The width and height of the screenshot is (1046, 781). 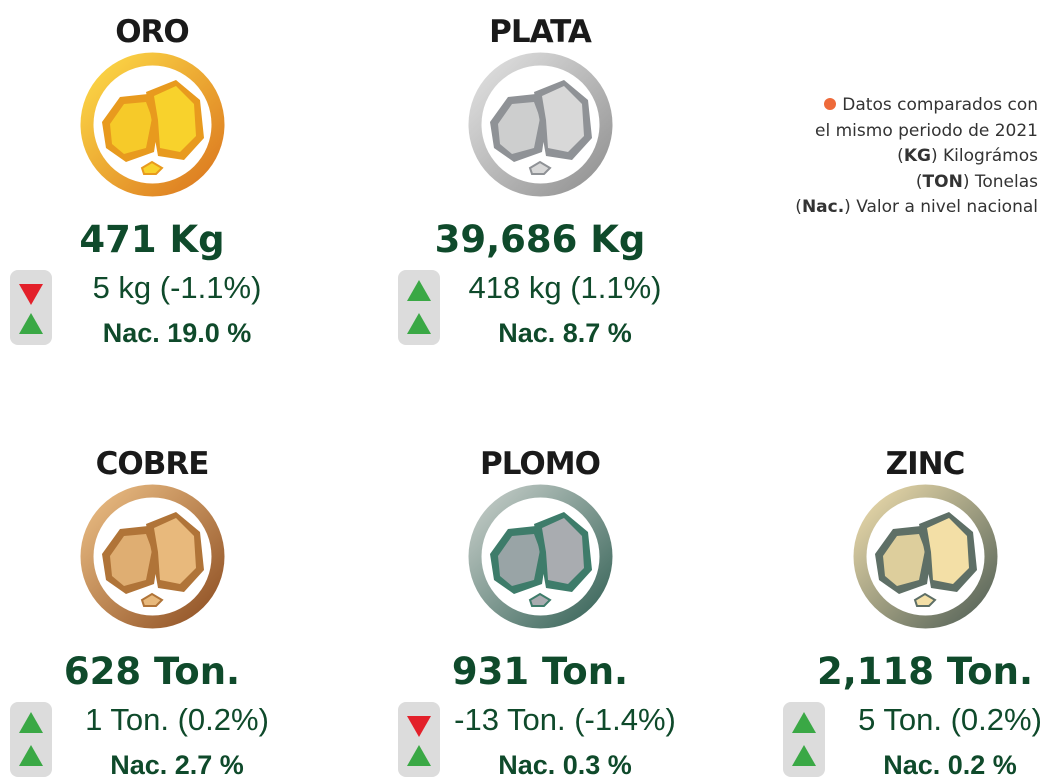 What do you see at coordinates (540, 464) in the screenshot?
I see `title: PLOMO` at bounding box center [540, 464].